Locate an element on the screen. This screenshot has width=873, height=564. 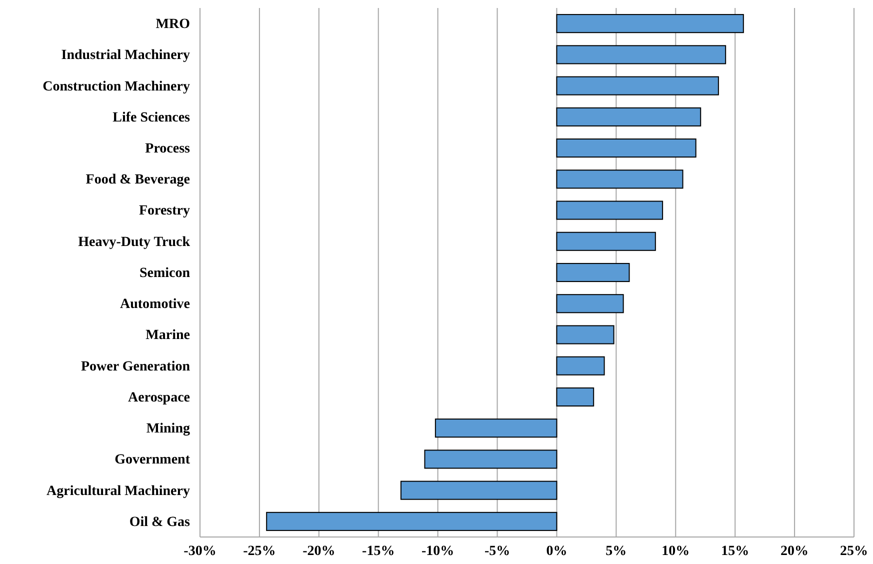
y-tick-label: Semicon is located at coordinates (164, 273).